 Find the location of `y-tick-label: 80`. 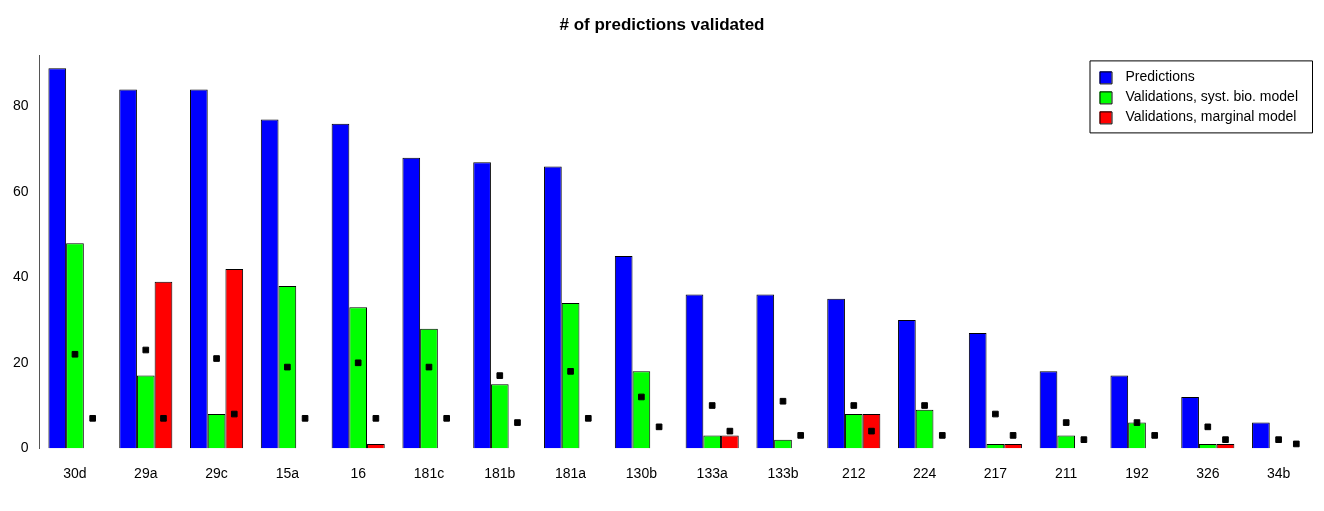

y-tick-label: 80 is located at coordinates (20, 105).